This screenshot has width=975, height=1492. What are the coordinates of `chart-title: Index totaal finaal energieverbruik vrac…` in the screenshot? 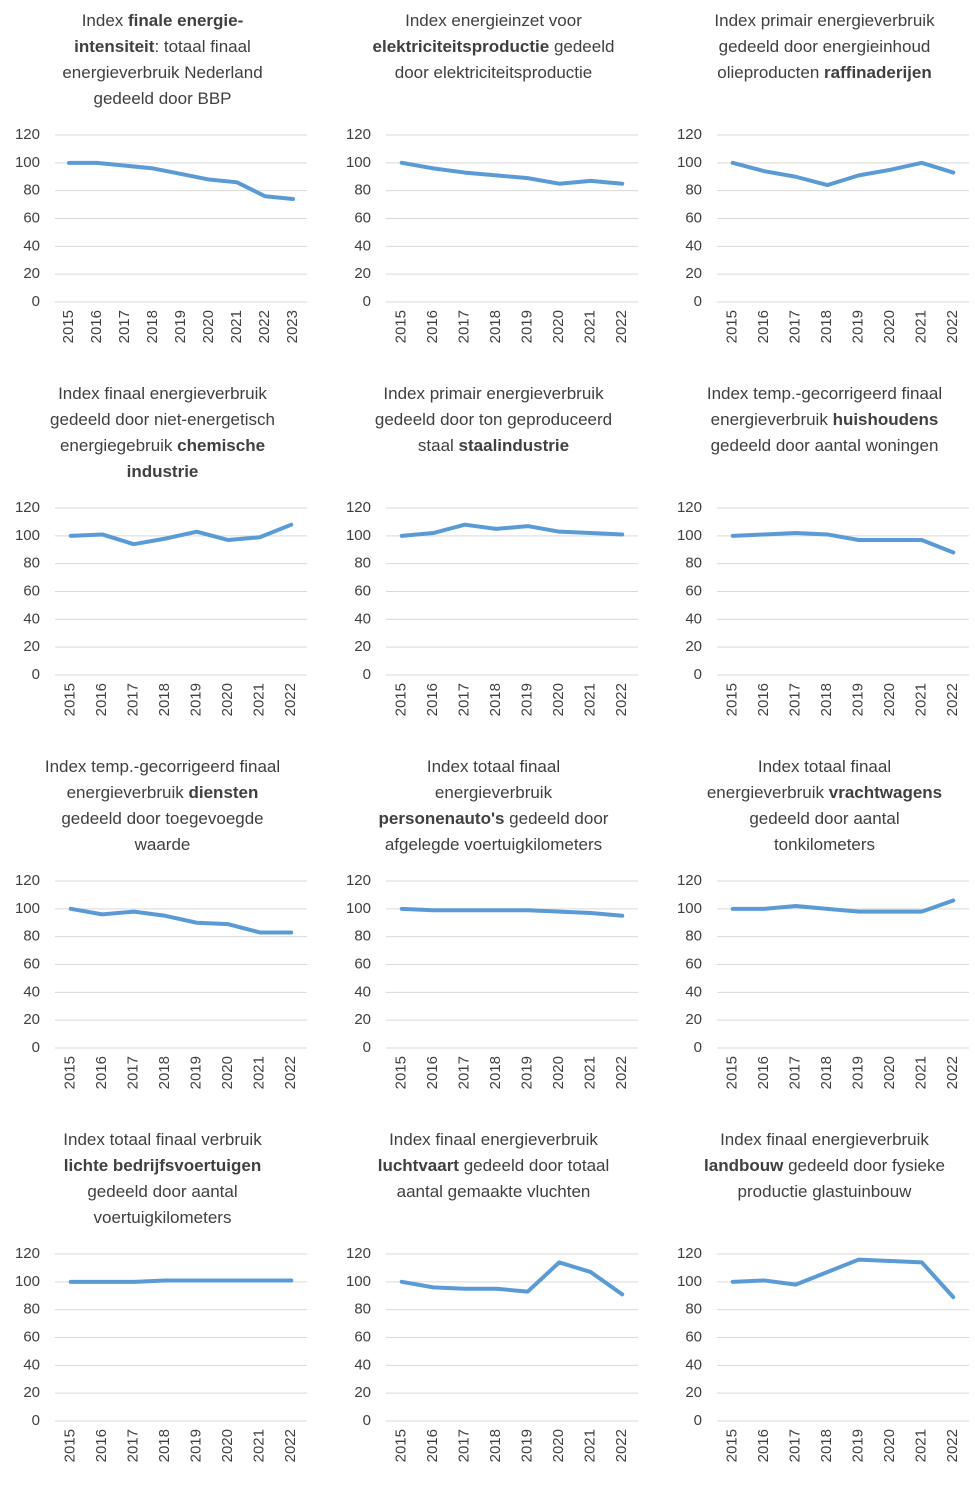 It's located at (824, 809).